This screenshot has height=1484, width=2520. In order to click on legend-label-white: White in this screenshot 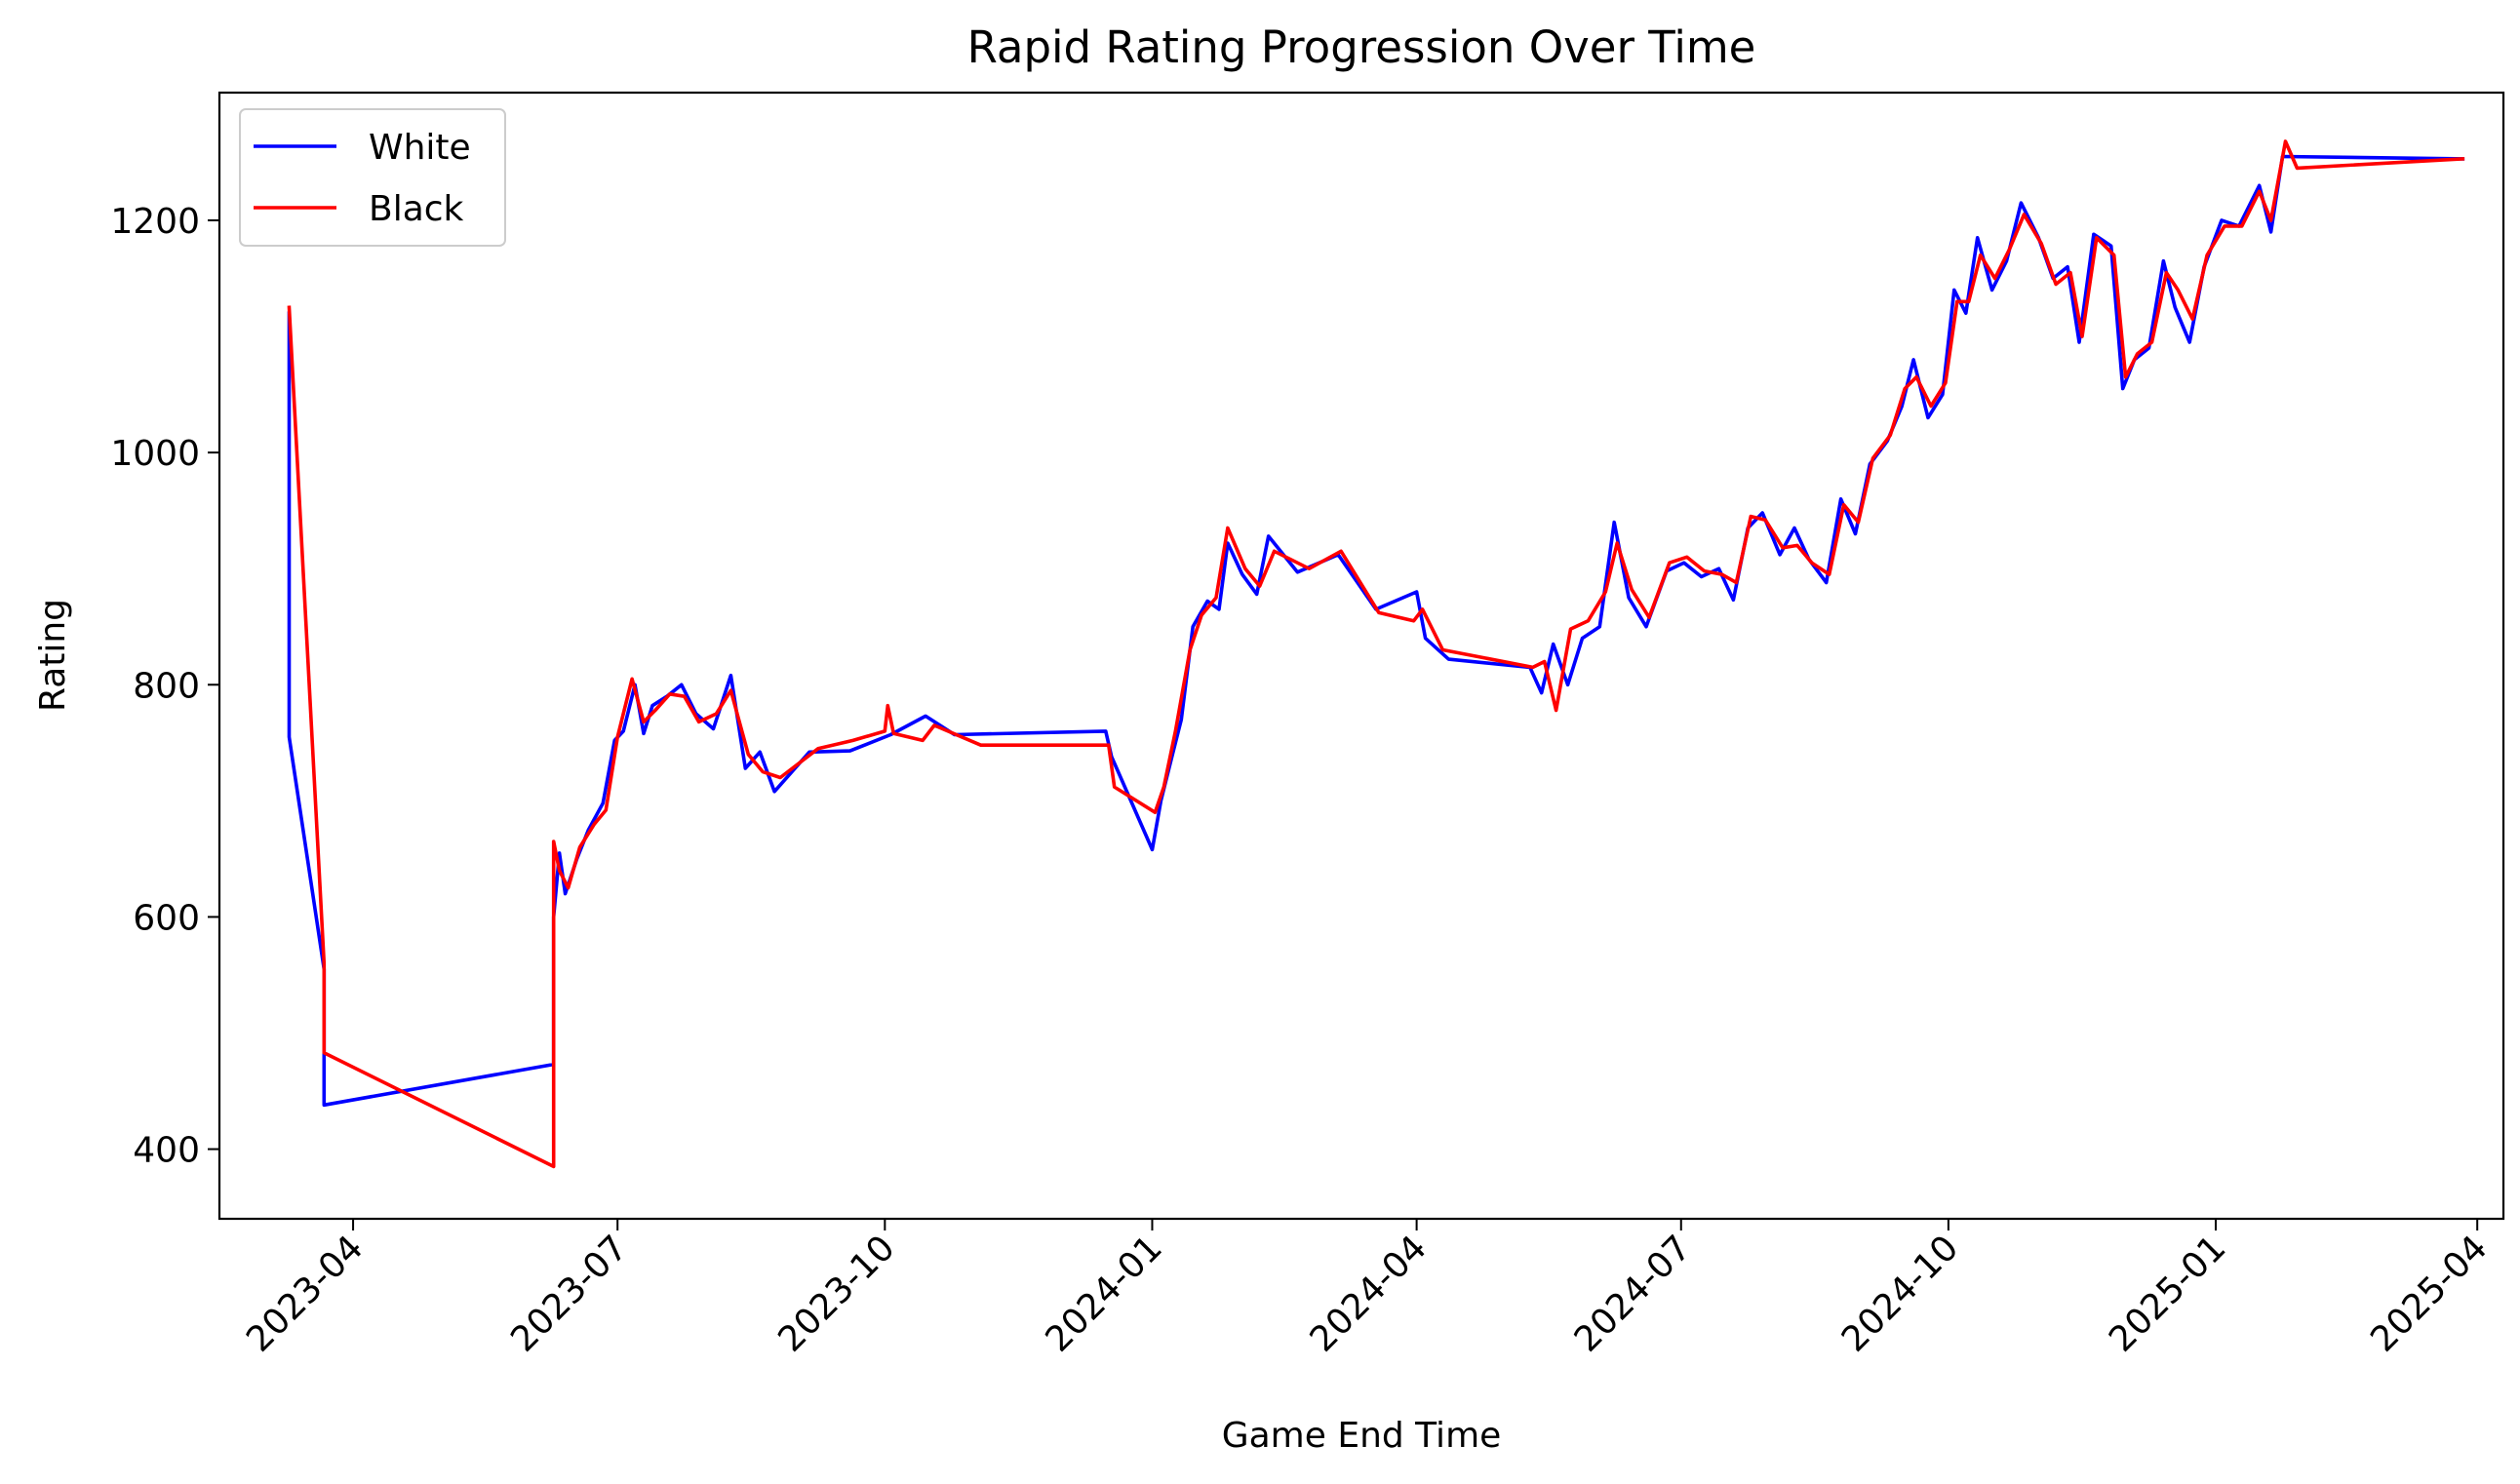, I will do `click(420, 148)`.